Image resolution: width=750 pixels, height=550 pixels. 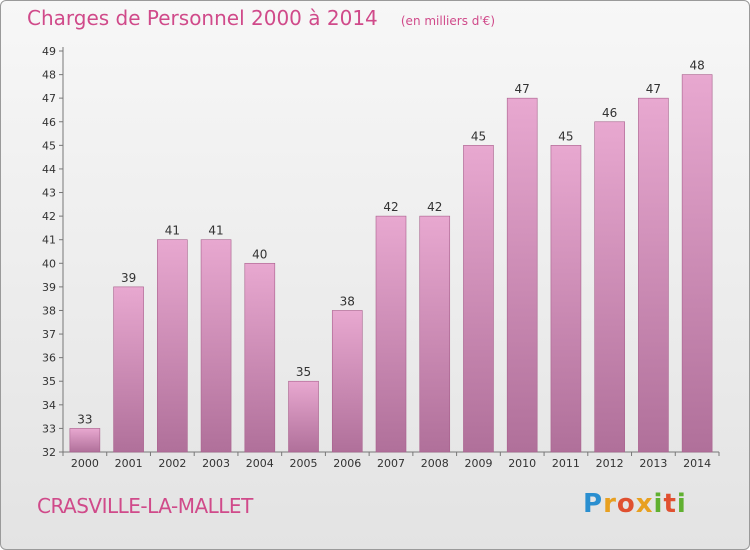 What do you see at coordinates (447, 21) in the screenshot?
I see `chart-subtitle: (en milliers d'€)` at bounding box center [447, 21].